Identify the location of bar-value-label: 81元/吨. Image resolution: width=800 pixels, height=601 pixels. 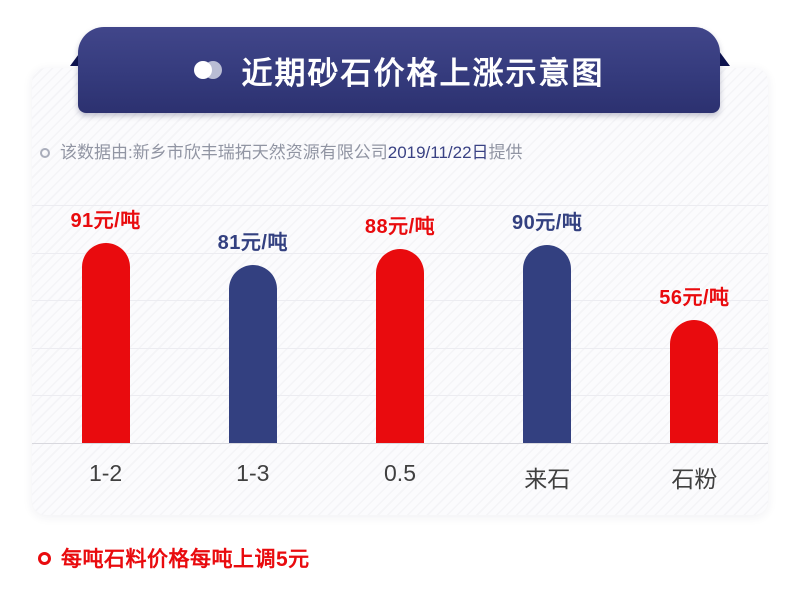
(252, 243).